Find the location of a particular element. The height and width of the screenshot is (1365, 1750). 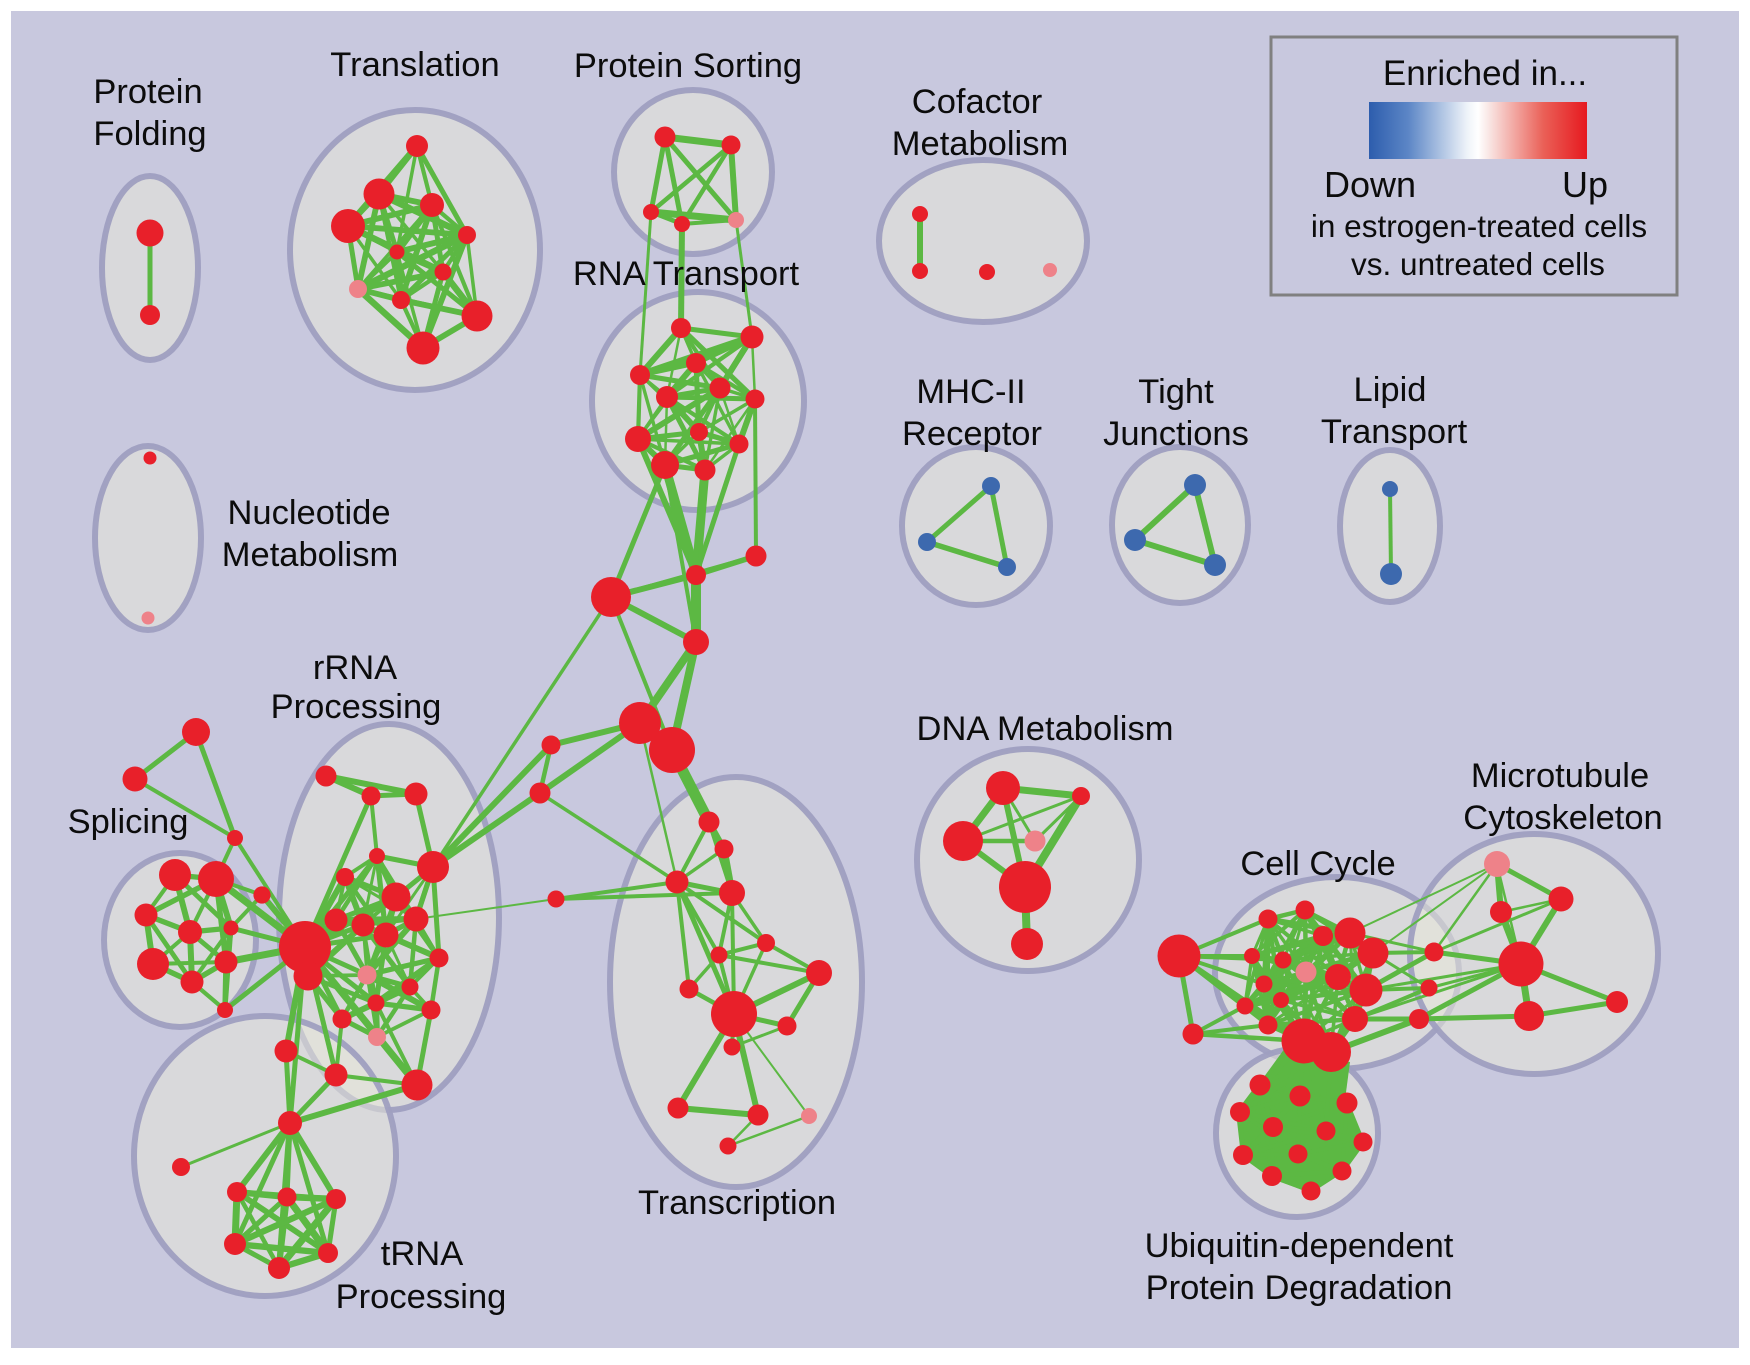

svg-text: Transcription is located at coordinates (737, 1203).